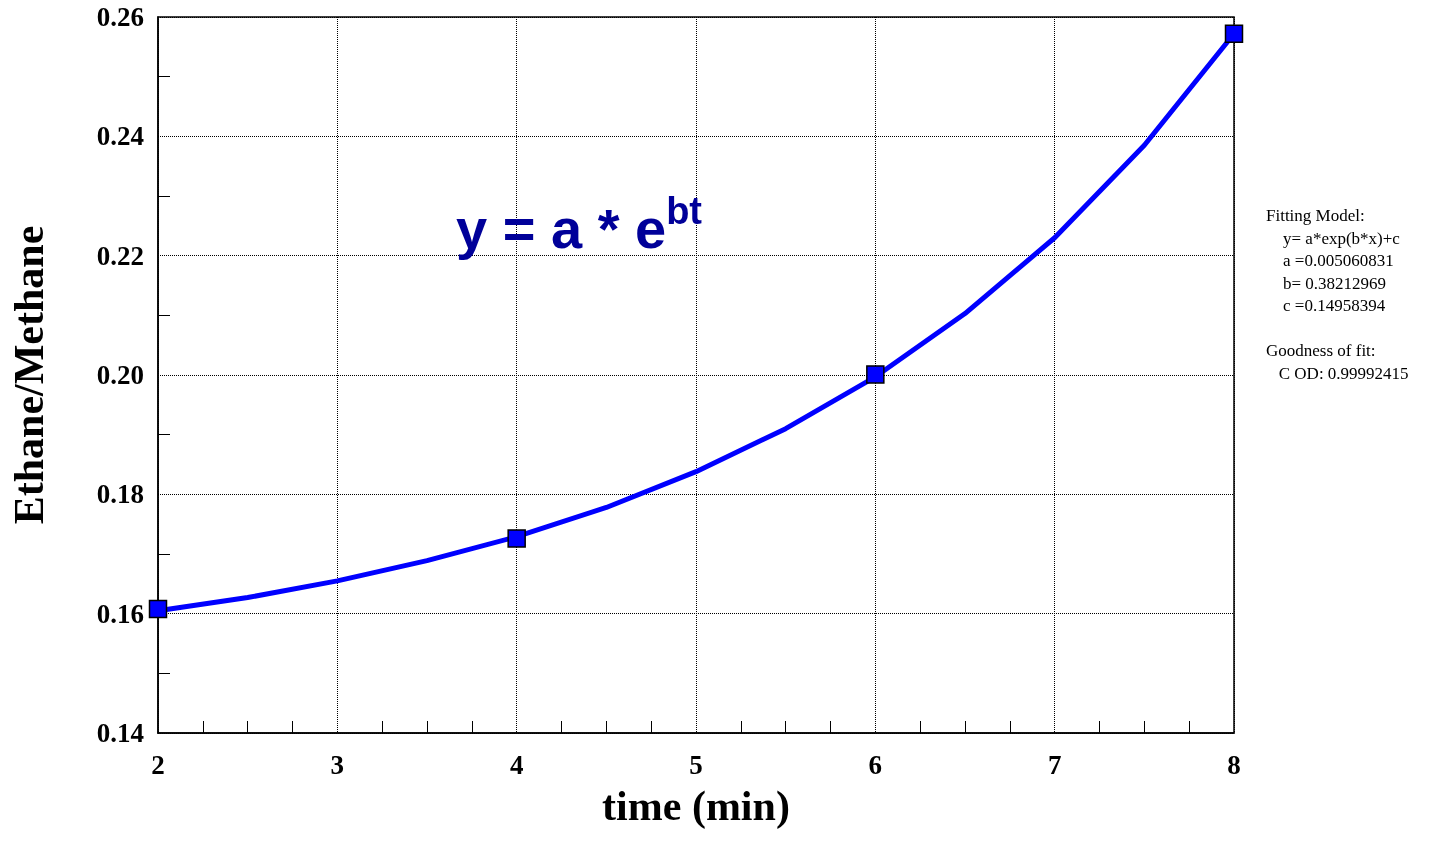 This screenshot has height=845, width=1445. I want to click on x-tick-label: 5, so click(696, 764).